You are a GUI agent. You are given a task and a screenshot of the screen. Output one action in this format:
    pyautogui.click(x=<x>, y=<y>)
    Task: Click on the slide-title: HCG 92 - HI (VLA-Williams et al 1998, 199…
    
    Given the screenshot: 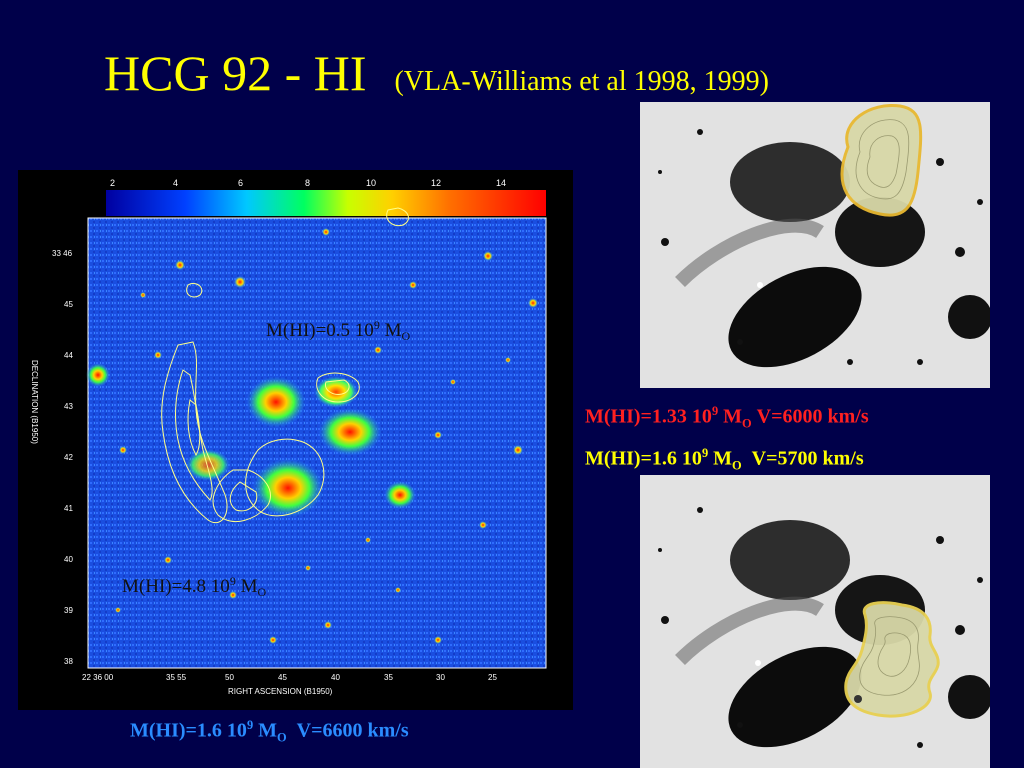 What is the action you would take?
    pyautogui.click(x=436, y=73)
    